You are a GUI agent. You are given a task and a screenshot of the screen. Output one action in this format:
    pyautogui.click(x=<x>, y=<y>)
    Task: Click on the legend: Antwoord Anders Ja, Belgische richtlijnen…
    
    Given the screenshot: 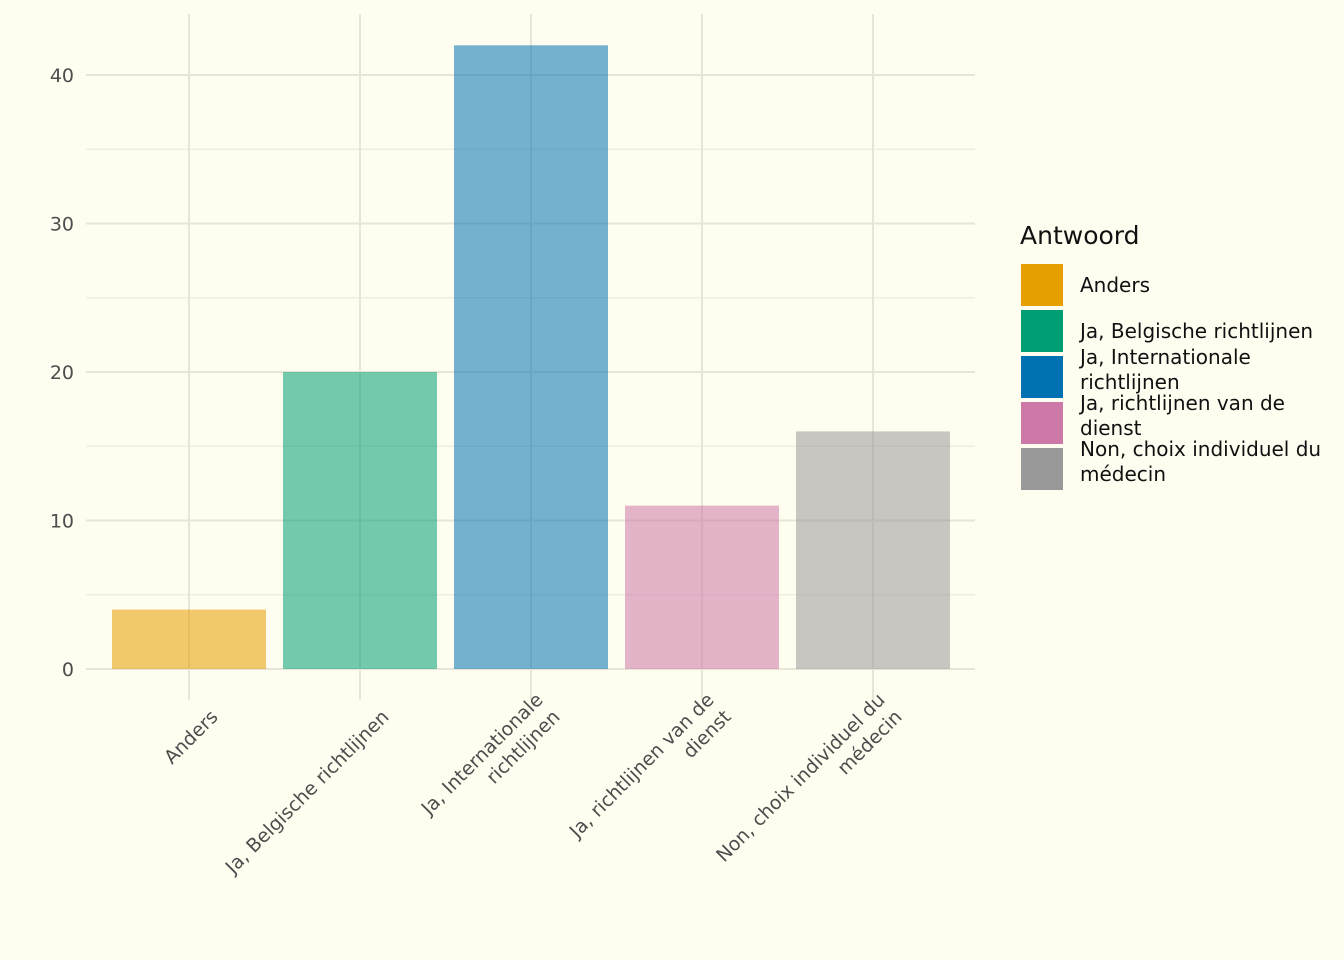 What is the action you would take?
    pyautogui.click(x=1170, y=355)
    